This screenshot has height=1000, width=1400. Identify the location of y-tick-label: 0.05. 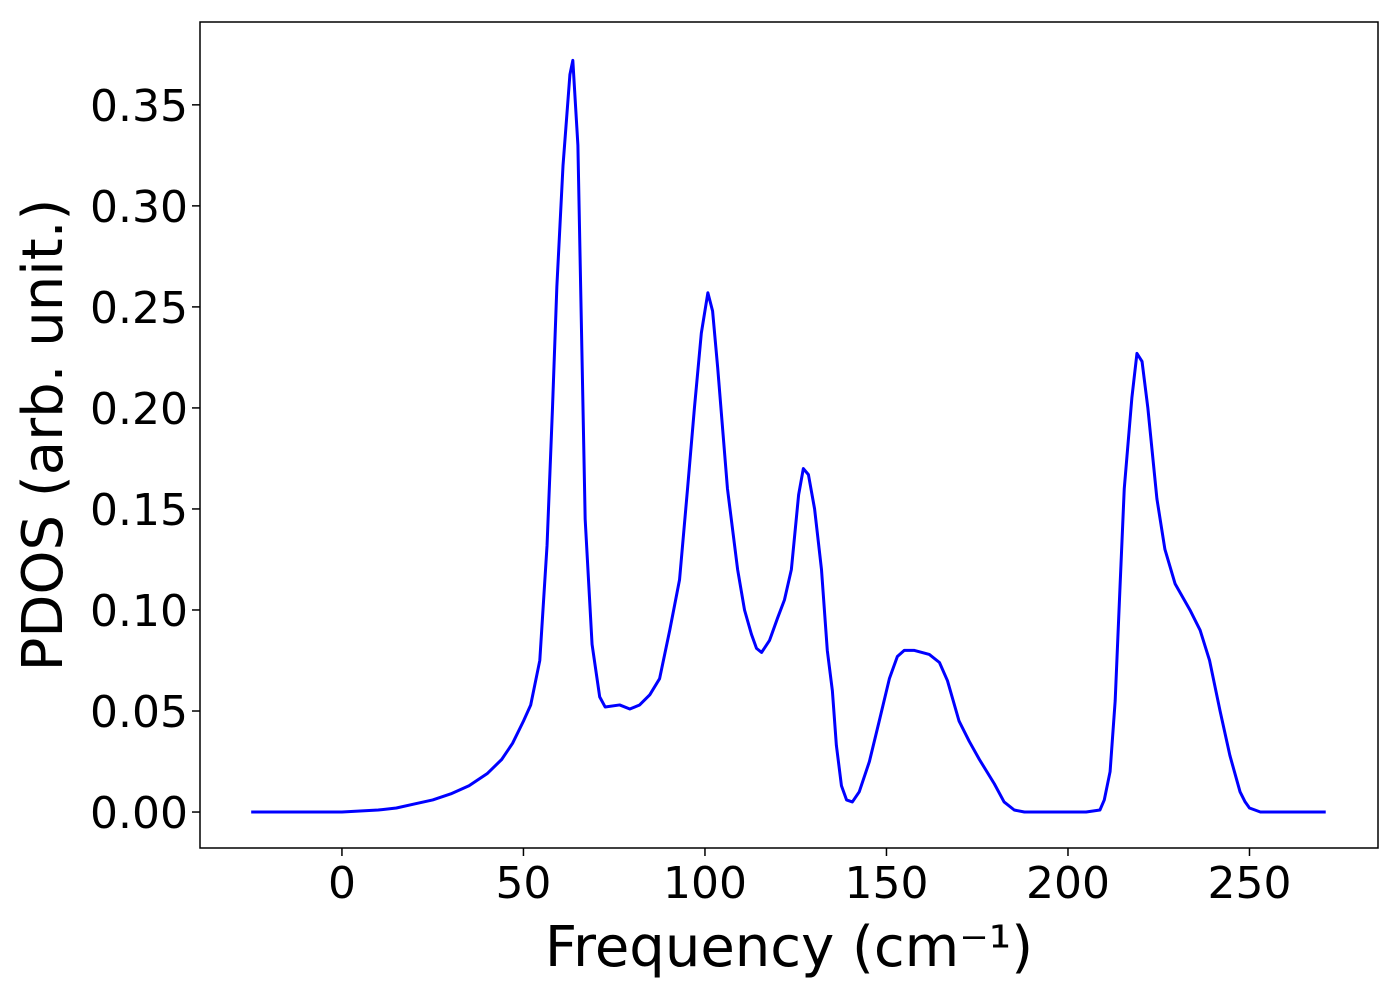
(139, 712).